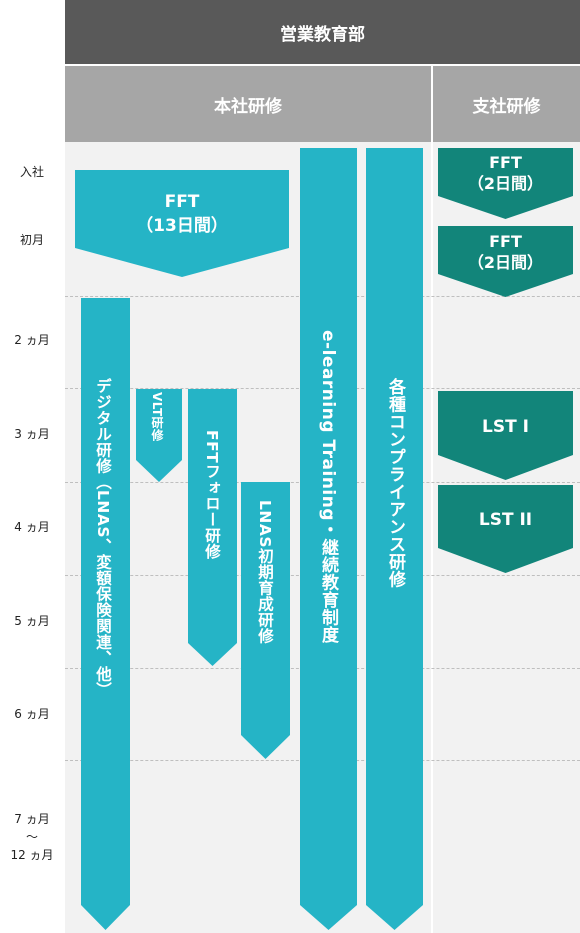 Image resolution: width=580 pixels, height=933 pixels. Describe the element at coordinates (32, 434) in the screenshot. I see `period-label: 3 ヵ月` at that location.